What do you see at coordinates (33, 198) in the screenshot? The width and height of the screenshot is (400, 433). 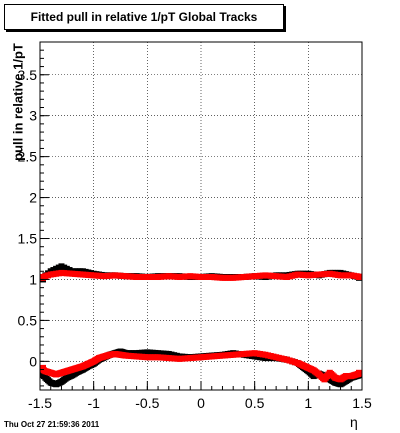 I see `y-tick-label: 2` at bounding box center [33, 198].